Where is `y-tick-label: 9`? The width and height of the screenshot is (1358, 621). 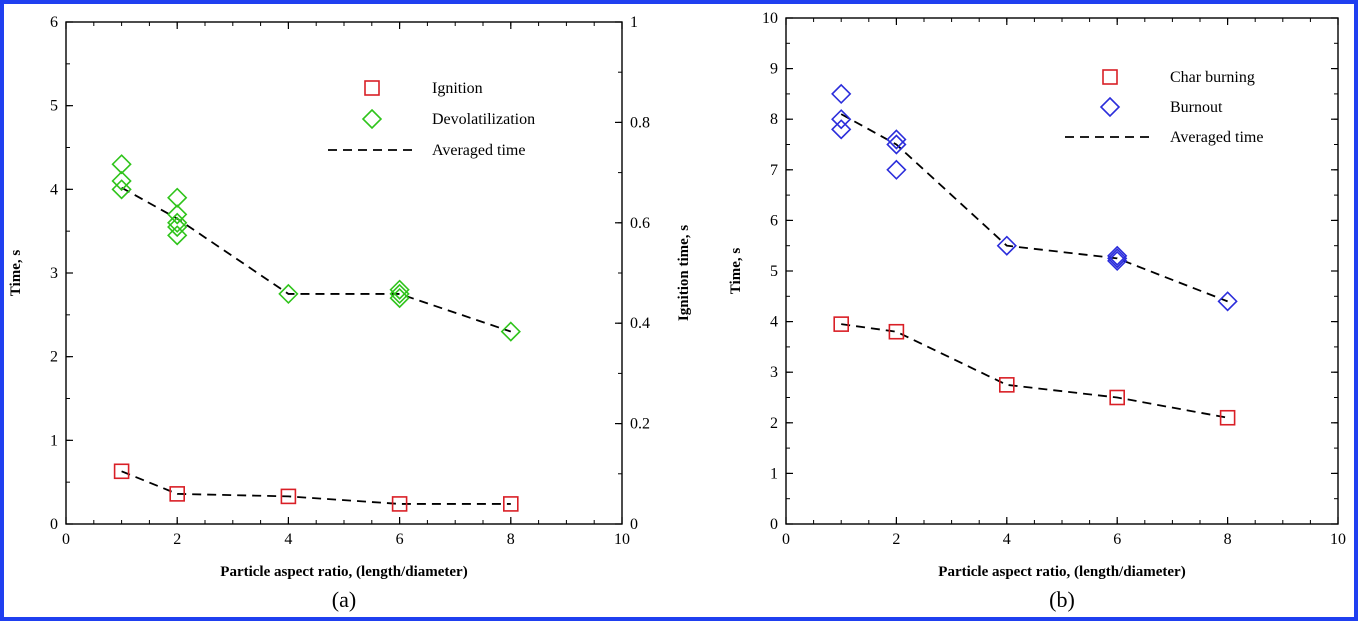 y-tick-label: 9 is located at coordinates (774, 69).